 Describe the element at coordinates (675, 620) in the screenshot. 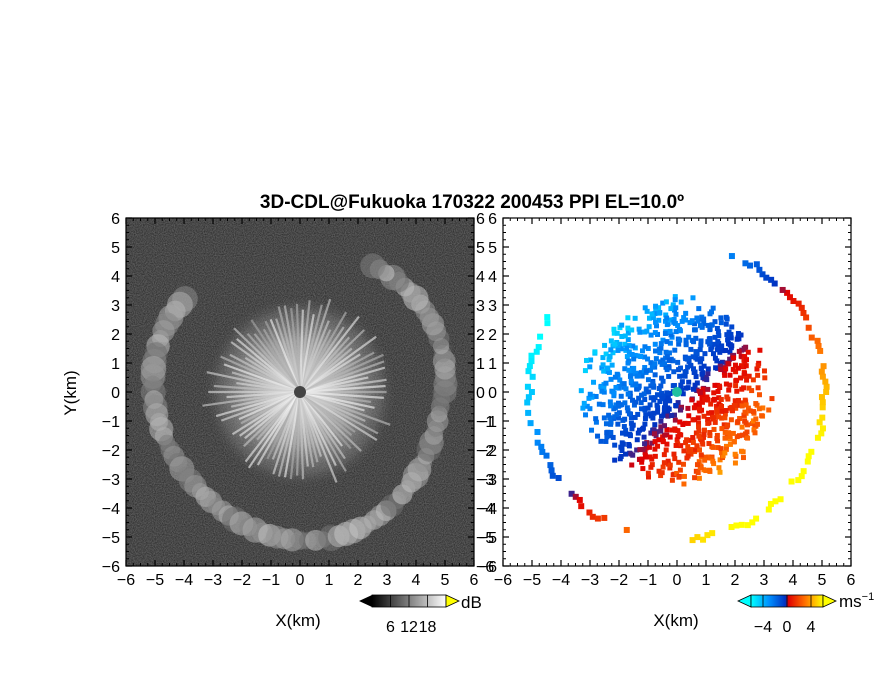

I see `velocity-x-axis-label: X(km)` at that location.